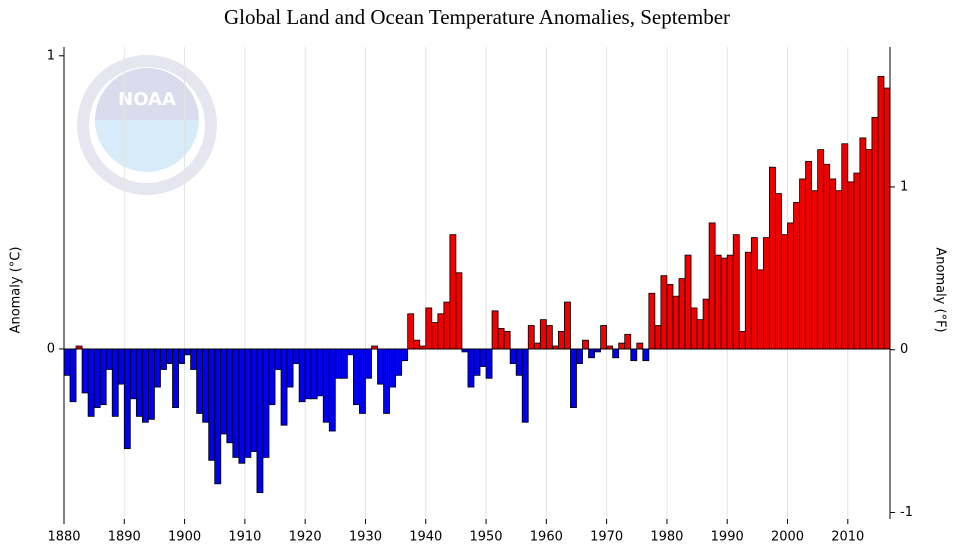 The width and height of the screenshot is (955, 554). What do you see at coordinates (485, 537) in the screenshot?
I see `x-tick-label: 1950` at bounding box center [485, 537].